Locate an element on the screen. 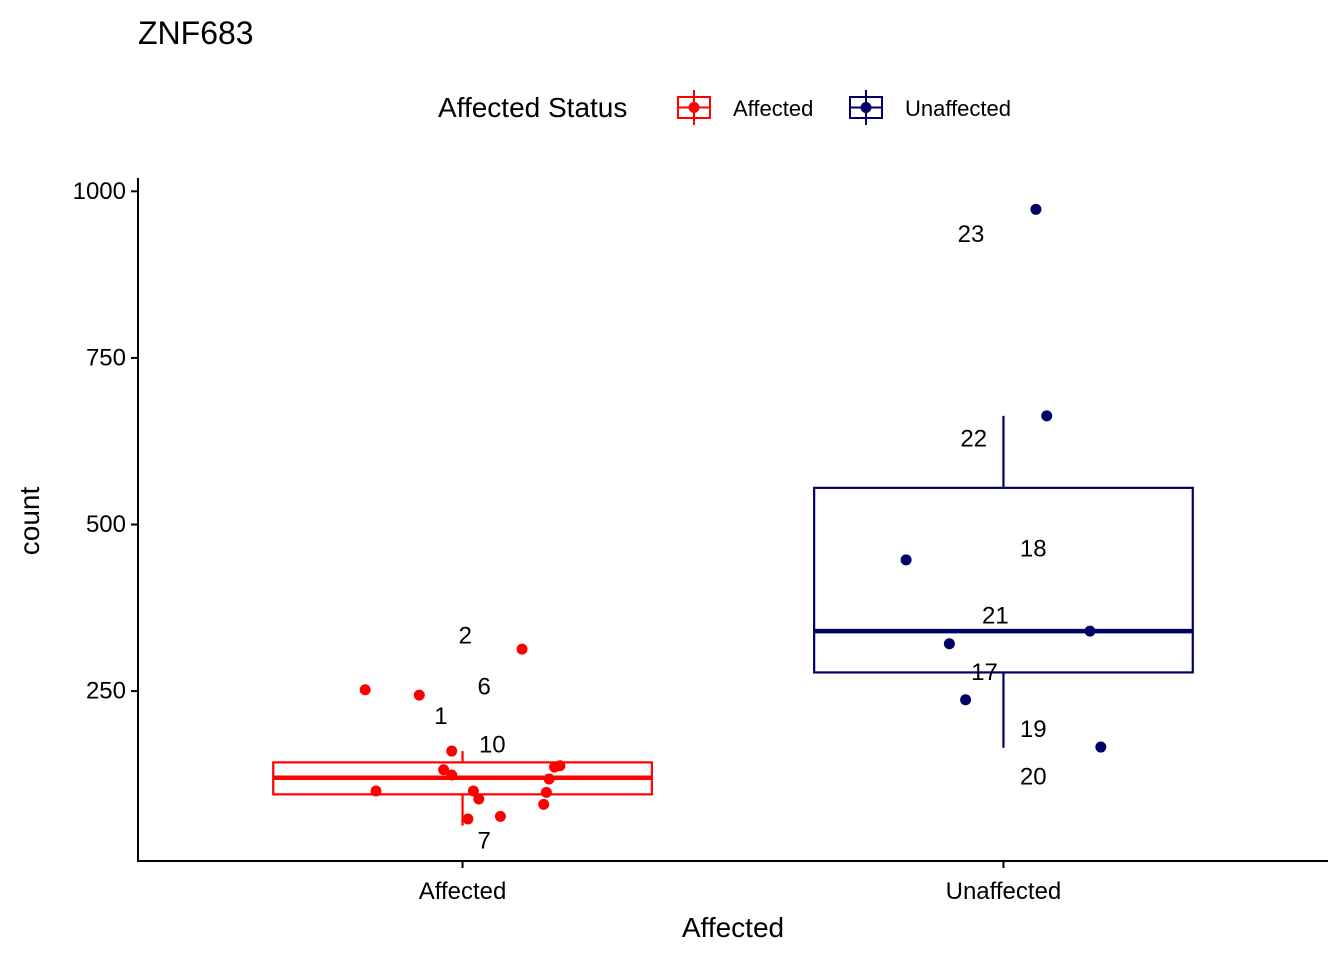  y-tick-label: 750 is located at coordinates (106, 357).